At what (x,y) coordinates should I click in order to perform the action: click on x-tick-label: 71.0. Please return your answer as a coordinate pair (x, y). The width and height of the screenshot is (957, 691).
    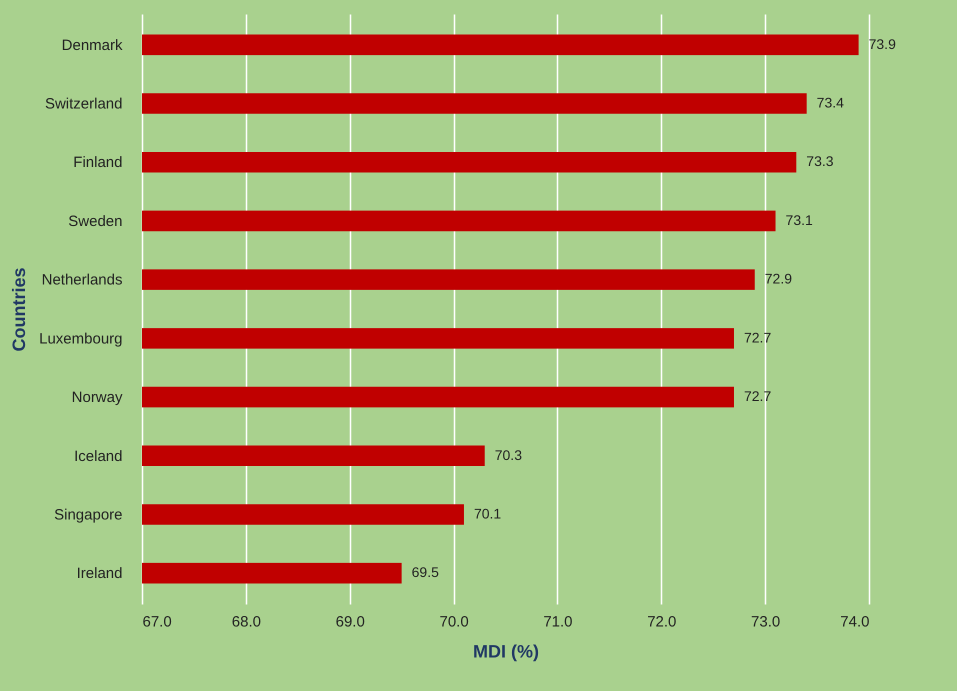
    Looking at the image, I should click on (558, 622).